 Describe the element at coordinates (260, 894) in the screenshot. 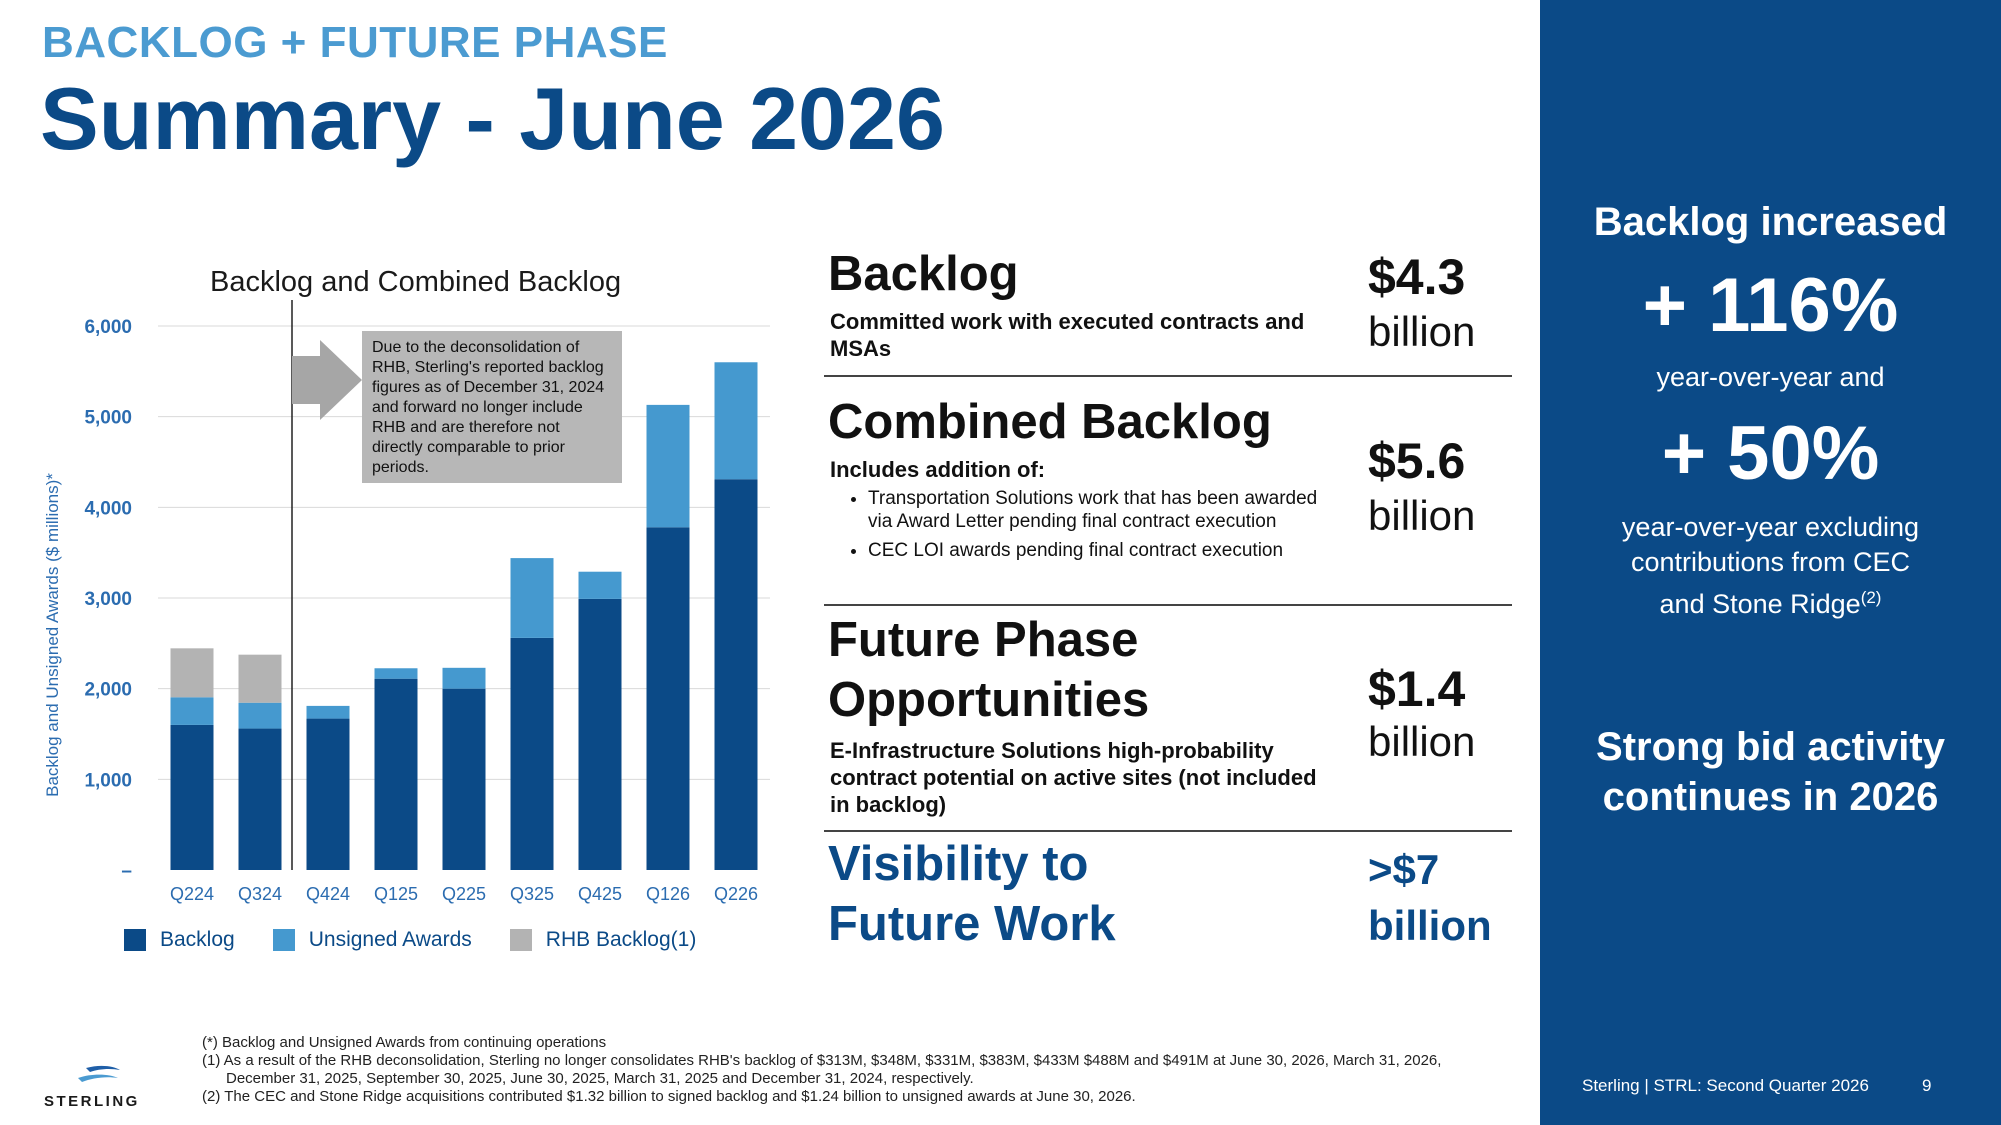

I see `x-tick-label: Q324` at that location.